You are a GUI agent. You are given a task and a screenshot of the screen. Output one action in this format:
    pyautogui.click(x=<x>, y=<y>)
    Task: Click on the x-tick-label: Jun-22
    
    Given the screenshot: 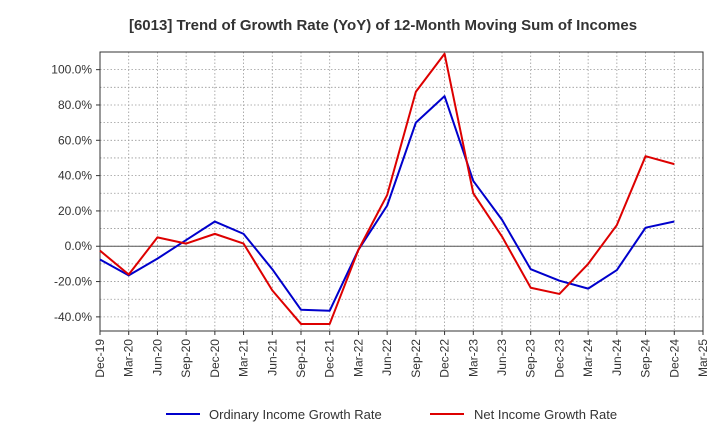 What is the action you would take?
    pyautogui.click(x=387, y=357)
    